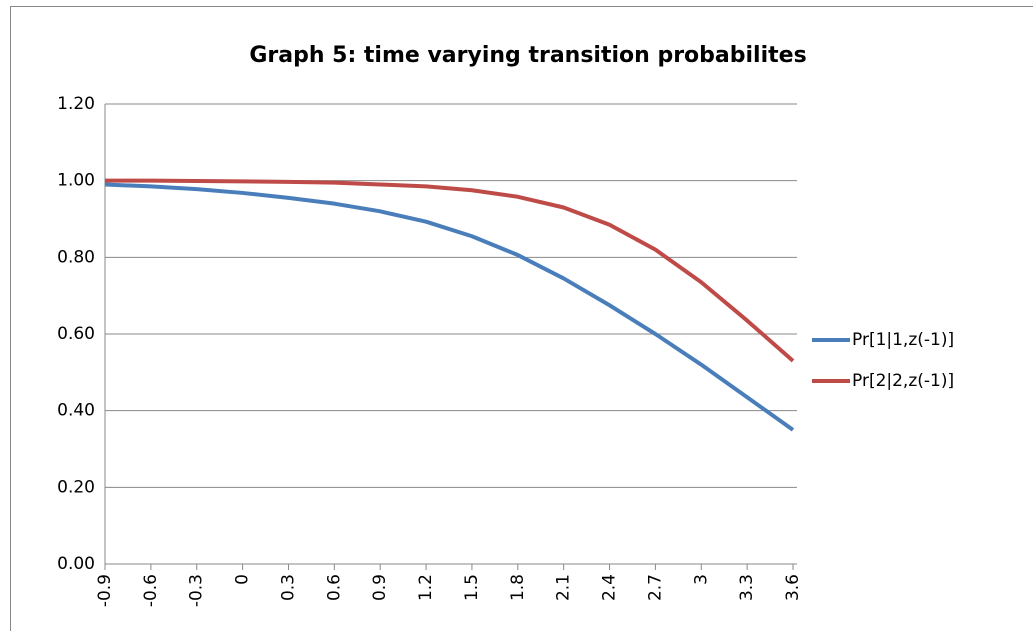 This screenshot has height=635, width=1033. What do you see at coordinates (426, 587) in the screenshot?
I see `x-tick-label: 1.2` at bounding box center [426, 587].